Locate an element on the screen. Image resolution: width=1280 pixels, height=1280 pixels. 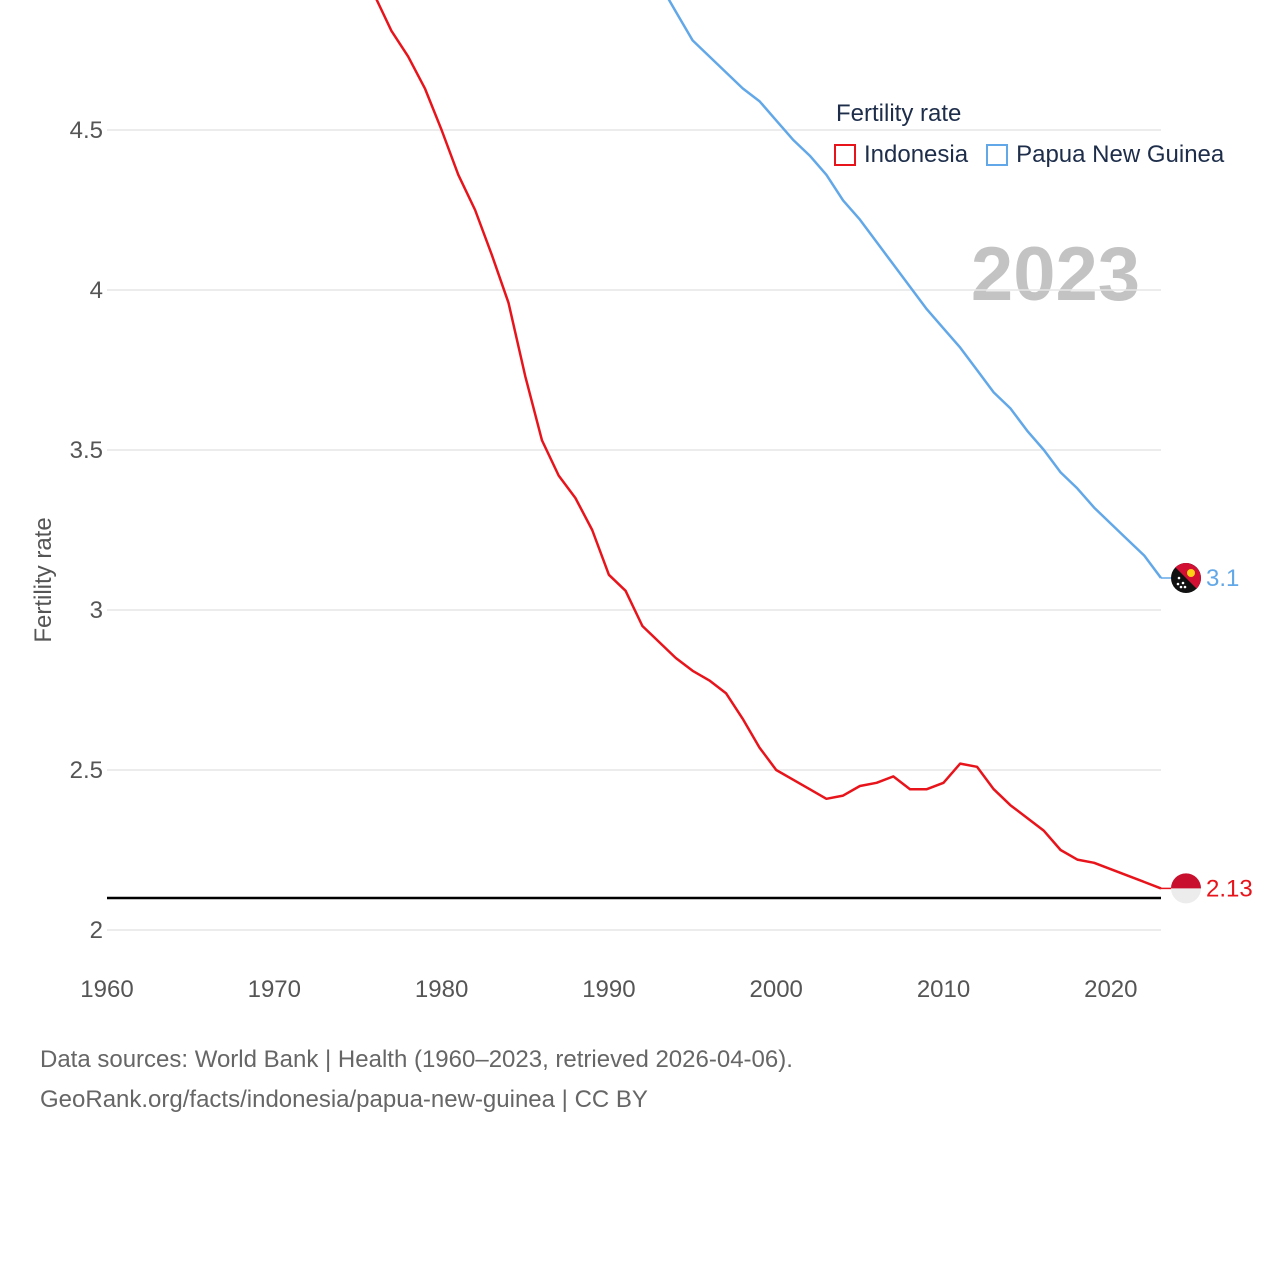
legend-label-papua-new-guinea: Papua New Guinea is located at coordinates (1120, 154).